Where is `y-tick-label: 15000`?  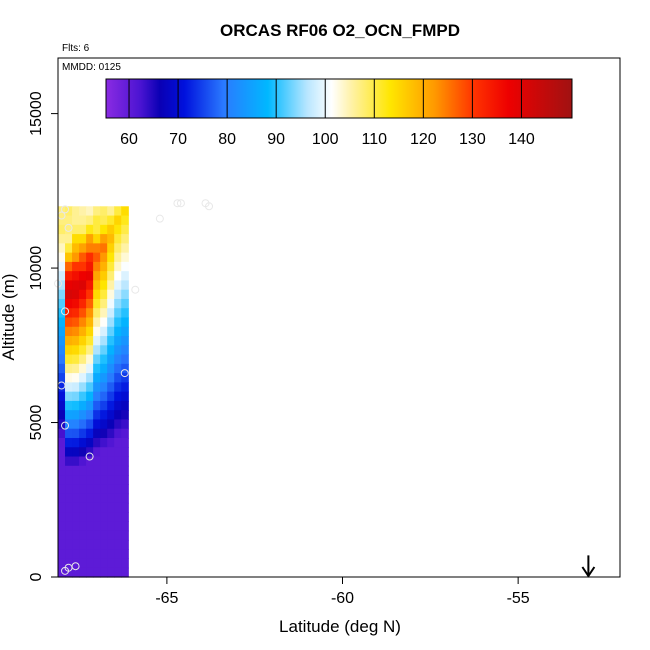 y-tick-label: 15000 is located at coordinates (36, 113).